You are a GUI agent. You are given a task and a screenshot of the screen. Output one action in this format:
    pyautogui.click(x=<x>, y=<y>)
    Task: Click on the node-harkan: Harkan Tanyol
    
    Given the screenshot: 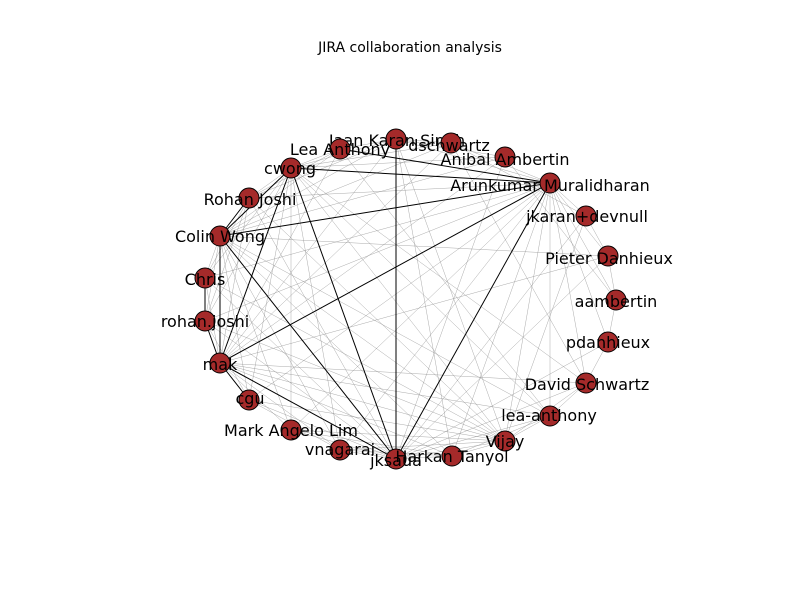 What is the action you would take?
    pyautogui.click(x=452, y=456)
    